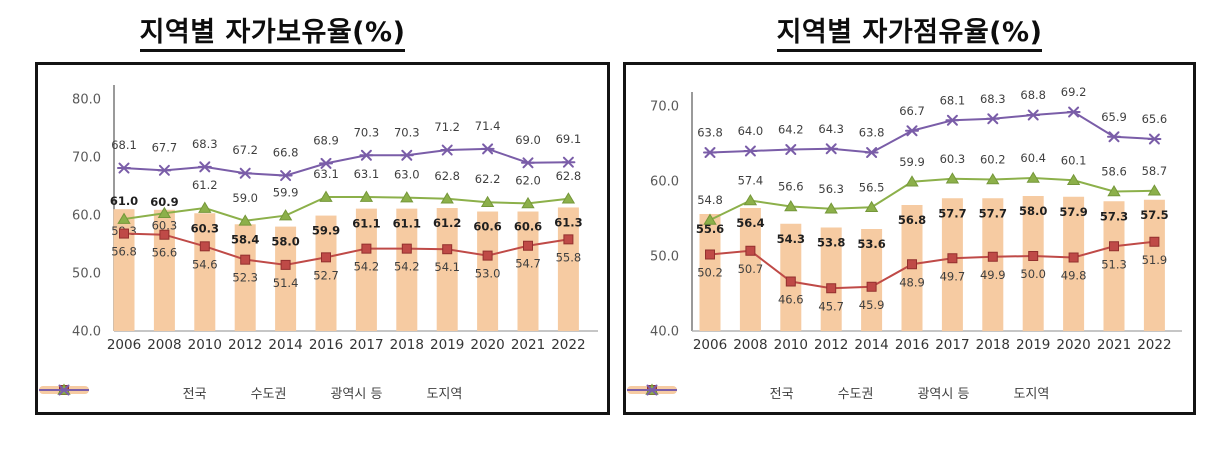 This screenshot has width=1229, height=455. I want to click on data-label-capital-area: 54.1, so click(447, 267).